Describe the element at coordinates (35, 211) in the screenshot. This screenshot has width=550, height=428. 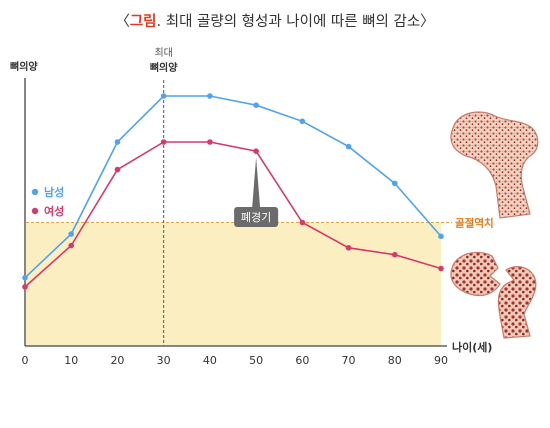
I see `legend-female-marker` at that location.